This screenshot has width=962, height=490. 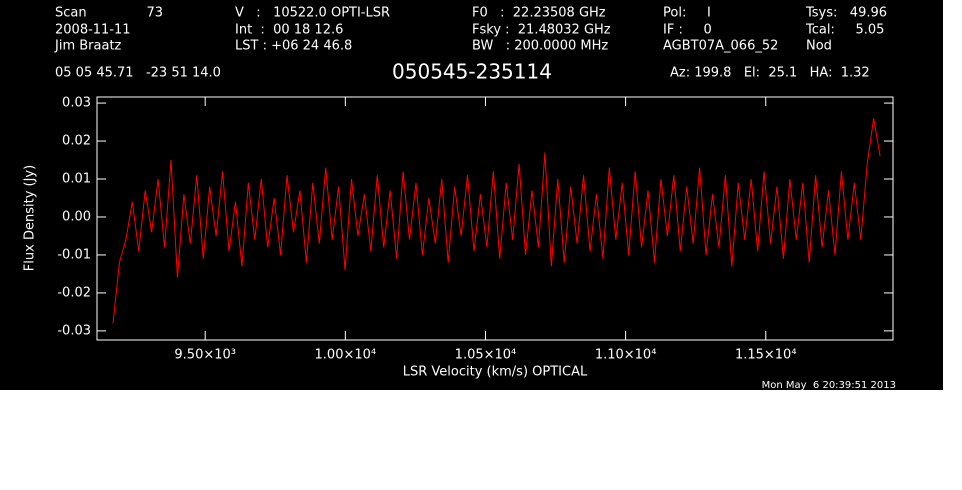 I want to click on header-field: 73, so click(x=154, y=13).